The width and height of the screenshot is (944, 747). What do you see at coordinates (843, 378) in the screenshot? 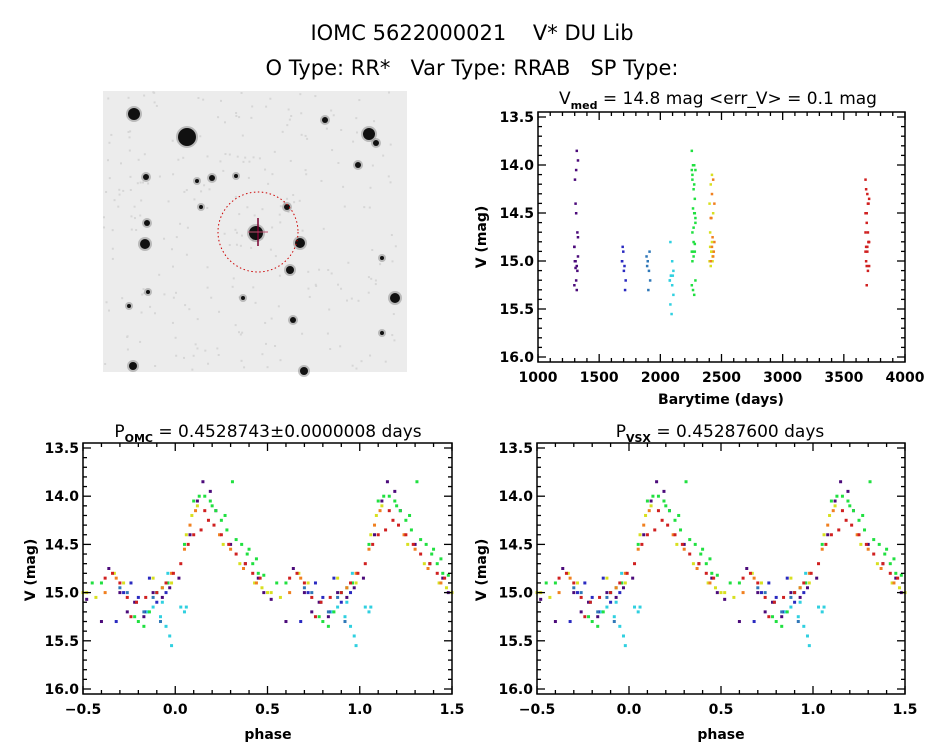
I see `x-tick-label: 3500` at bounding box center [843, 378].